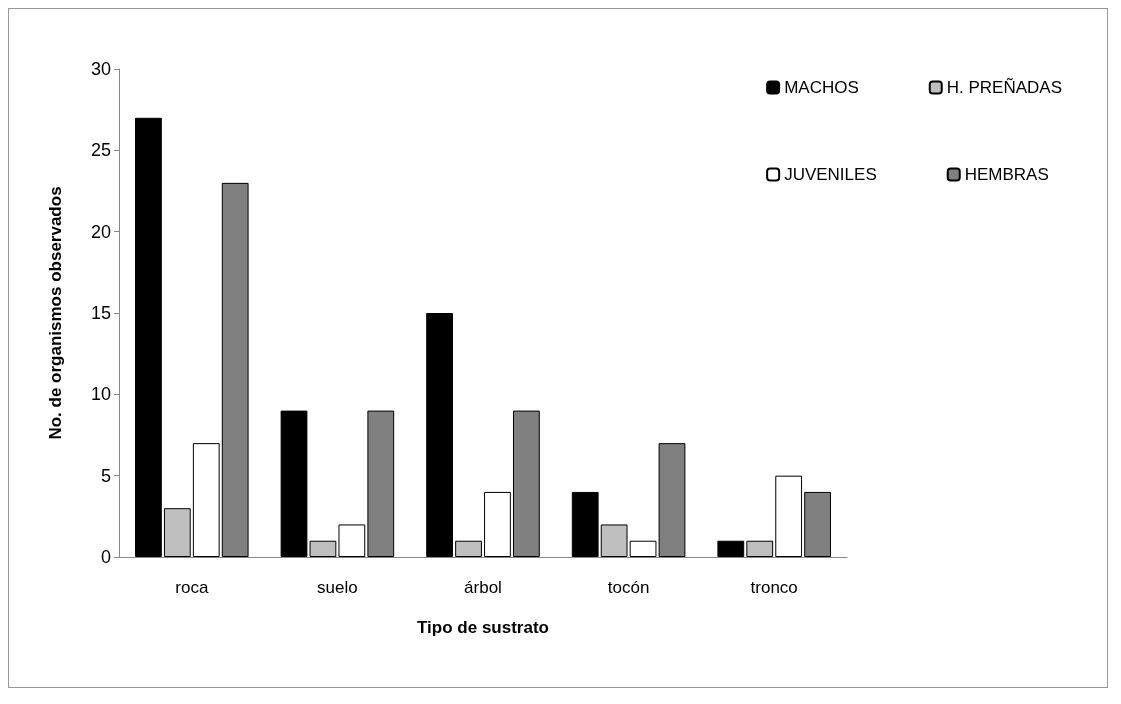  I want to click on x-axis-title: Tipo de sustrato, so click(483, 627).